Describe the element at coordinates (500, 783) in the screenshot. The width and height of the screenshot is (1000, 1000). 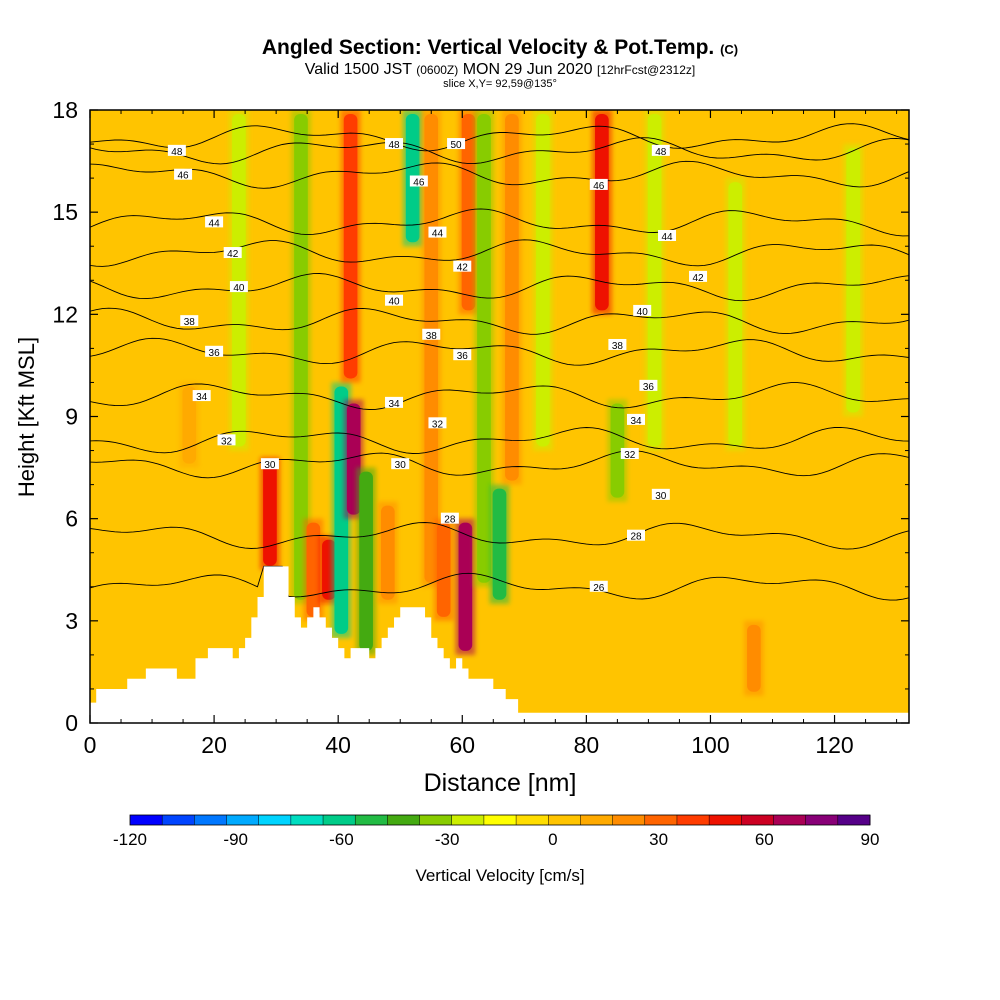
I see `x-axis-label: Distance [nm]` at that location.